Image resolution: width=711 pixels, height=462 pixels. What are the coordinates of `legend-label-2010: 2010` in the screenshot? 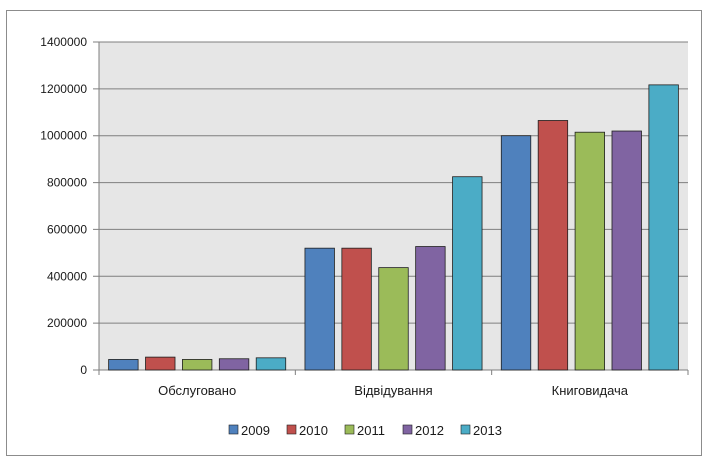 It's located at (313, 430).